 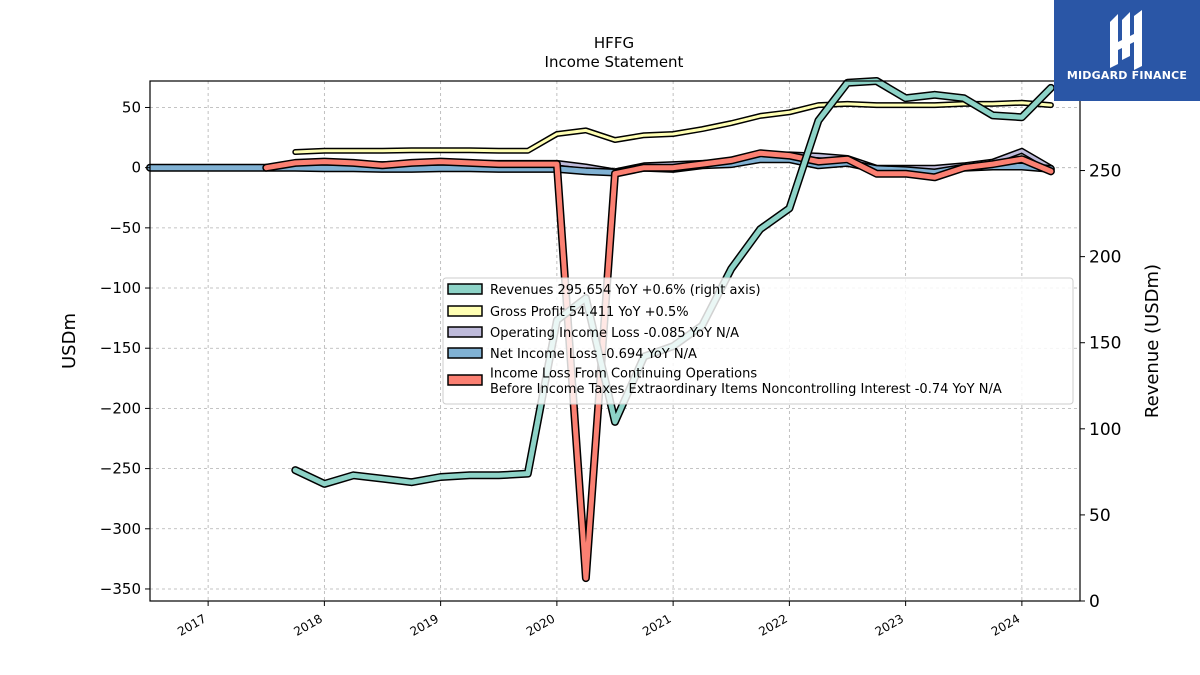 I want to click on legend-box, so click(x=758, y=341).